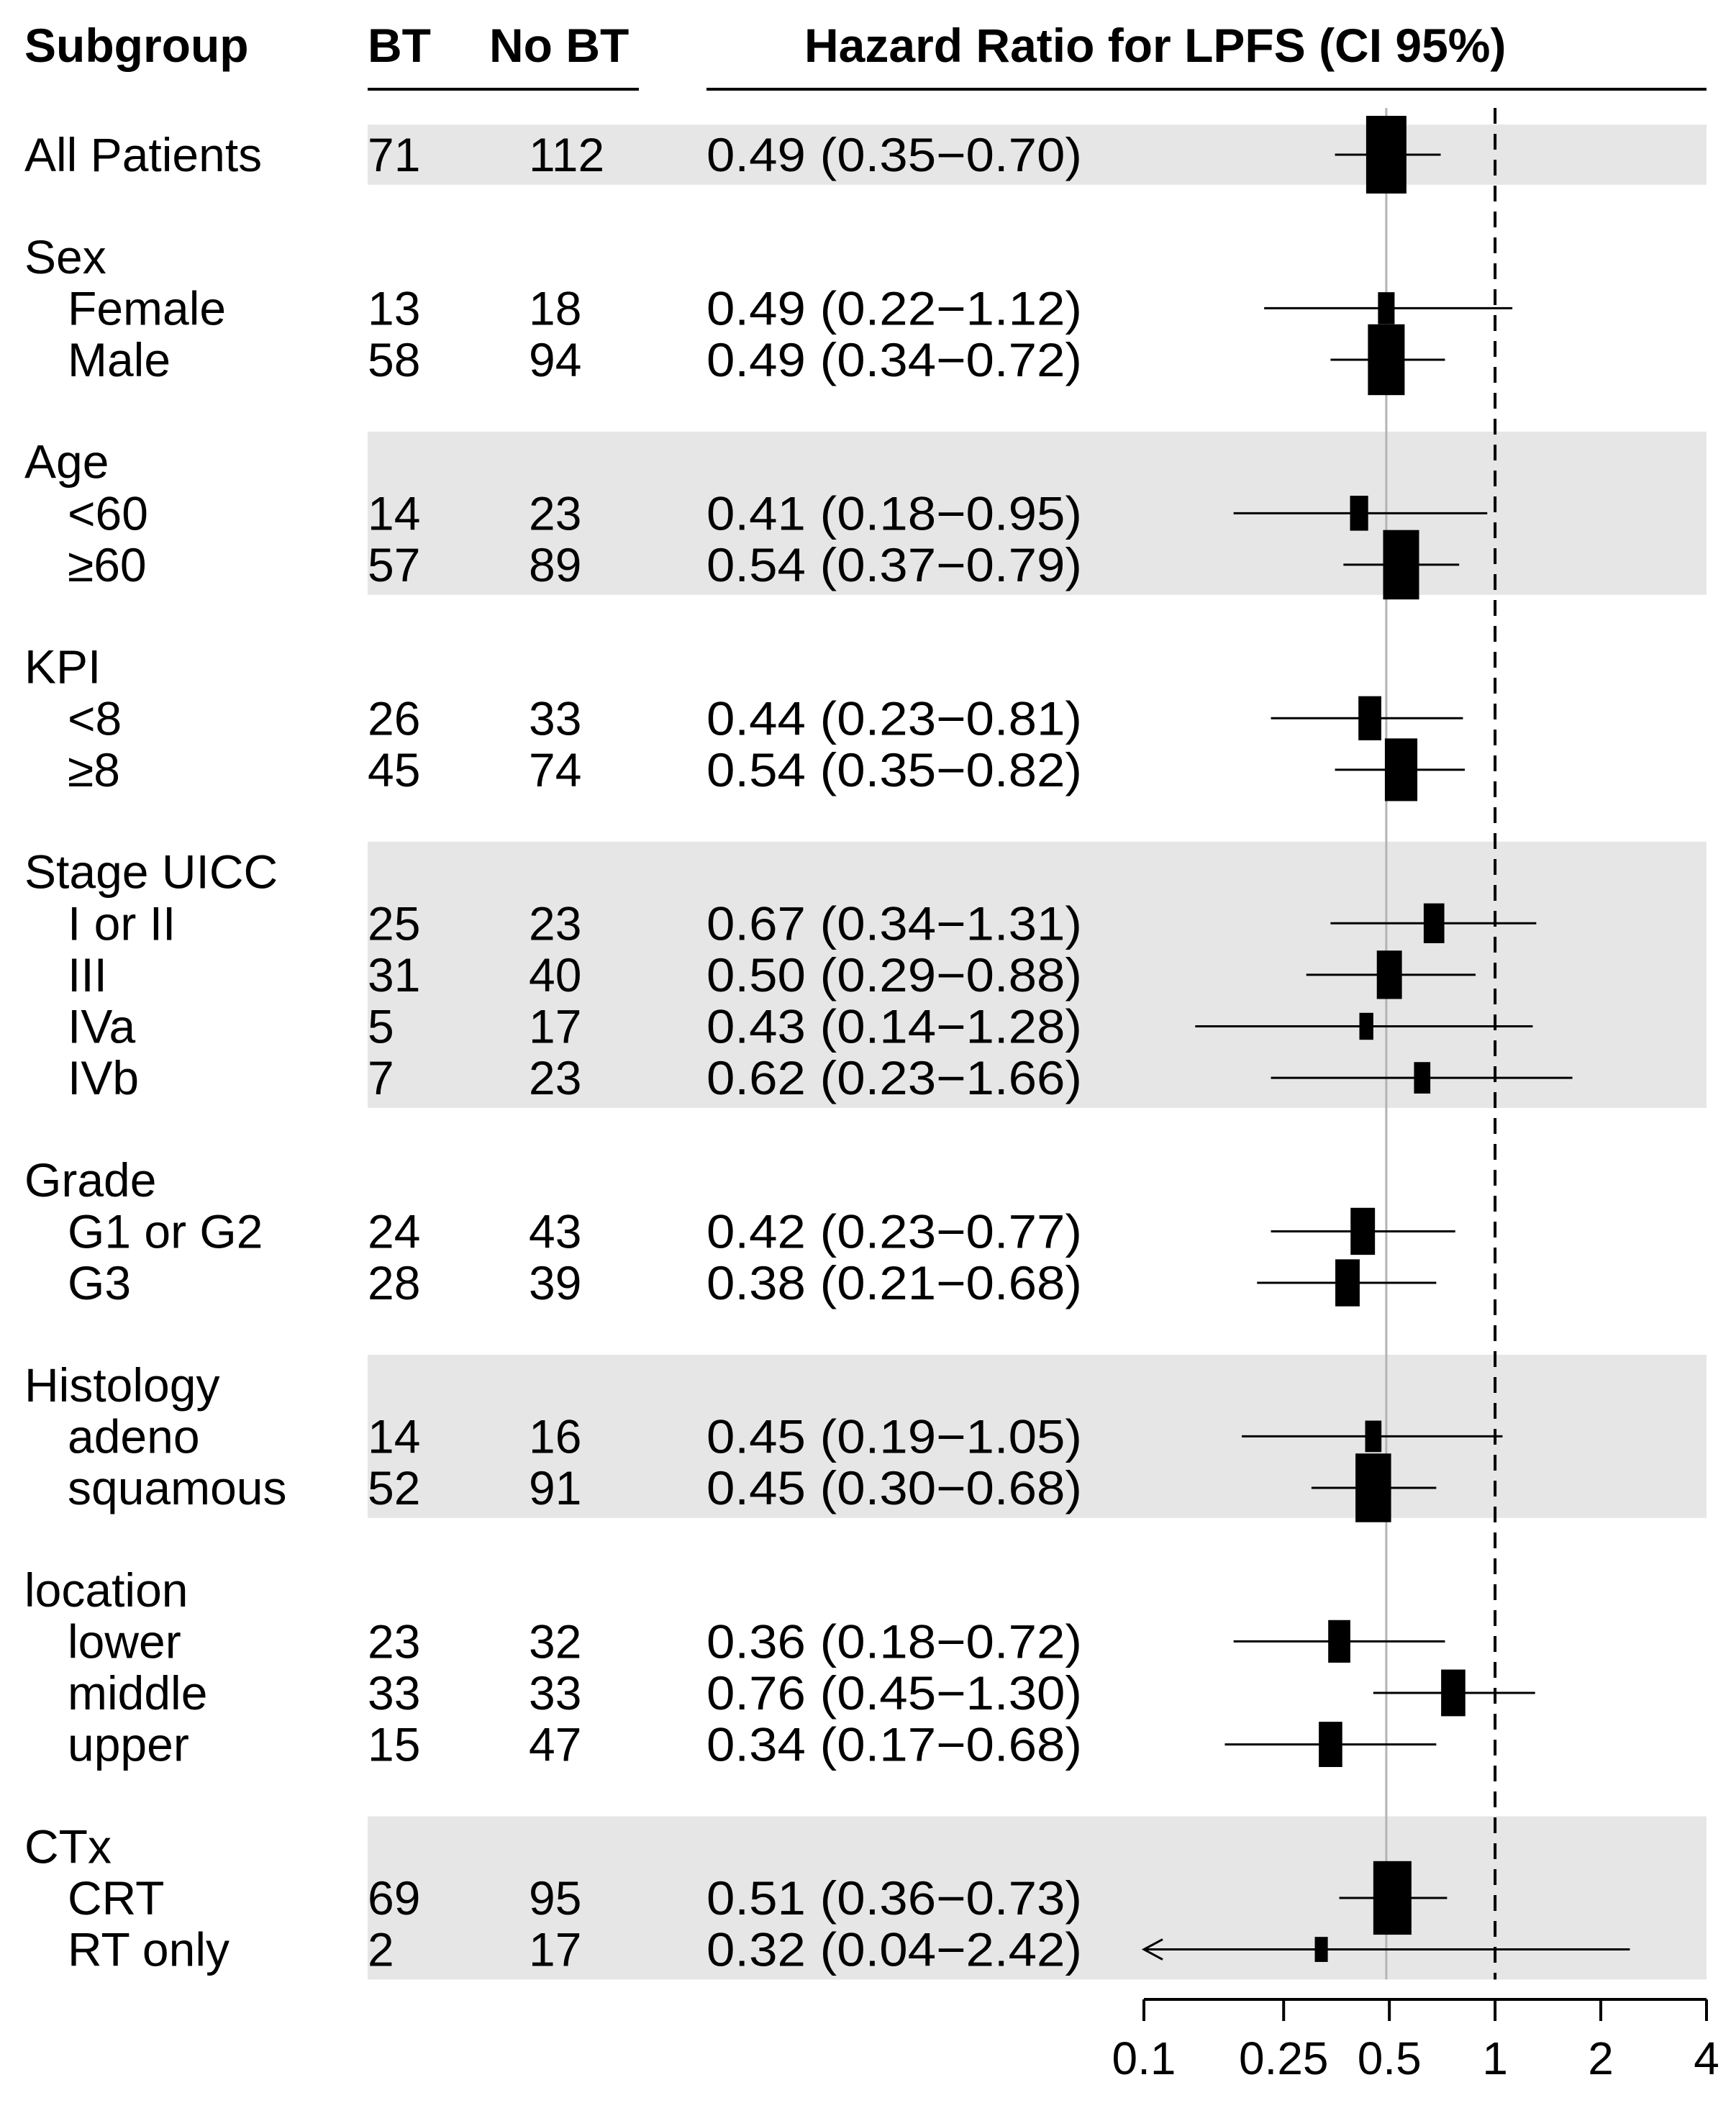  What do you see at coordinates (63, 667) in the screenshot?
I see `group-heading-kpi: KPI` at bounding box center [63, 667].